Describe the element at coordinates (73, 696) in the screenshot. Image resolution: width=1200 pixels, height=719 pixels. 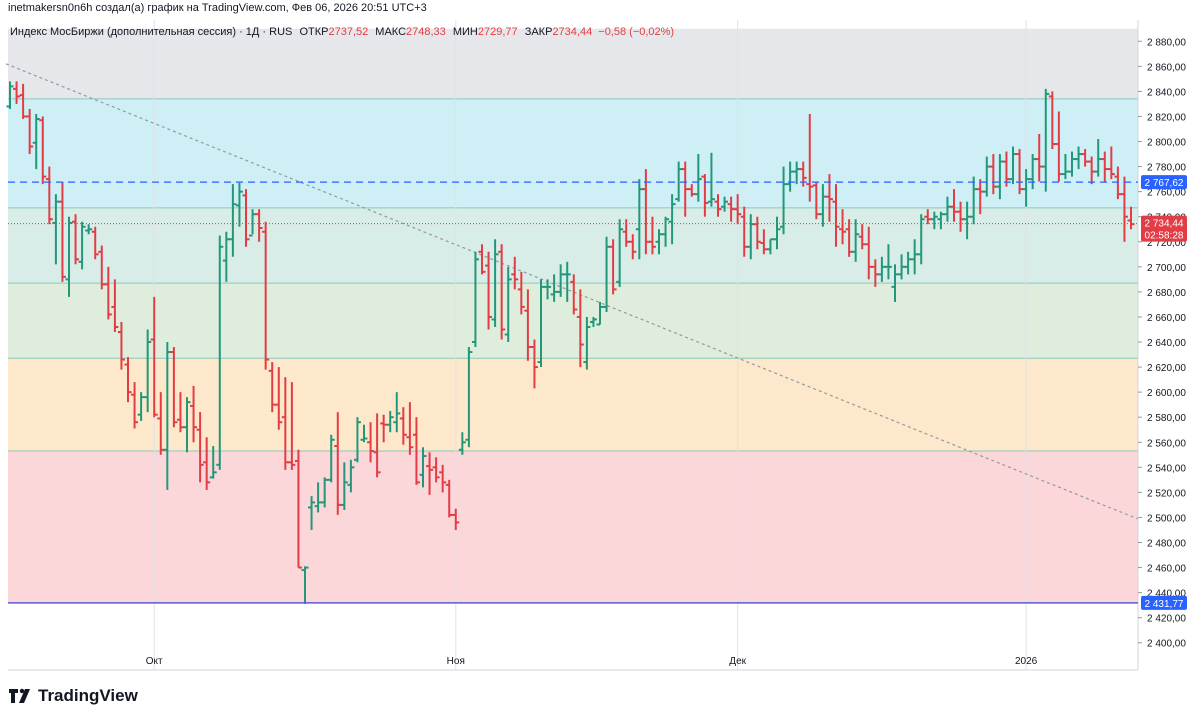
I see `footer-brand: TradingView` at that location.